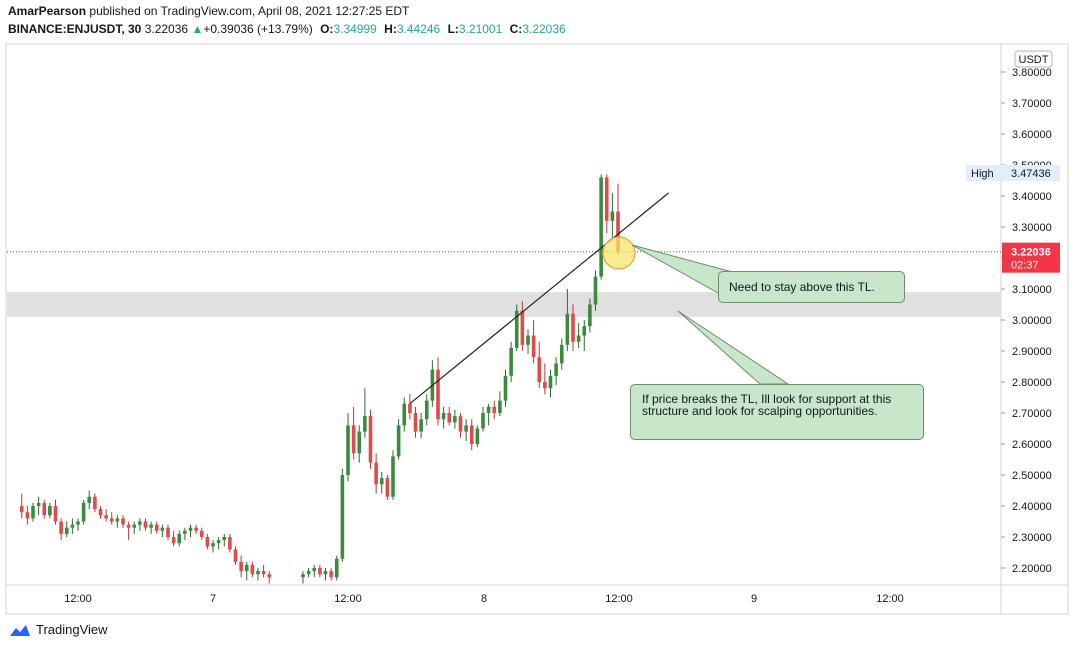 The height and width of the screenshot is (649, 1073). What do you see at coordinates (58, 629) in the screenshot?
I see `tradingview-logo: TradingView` at bounding box center [58, 629].